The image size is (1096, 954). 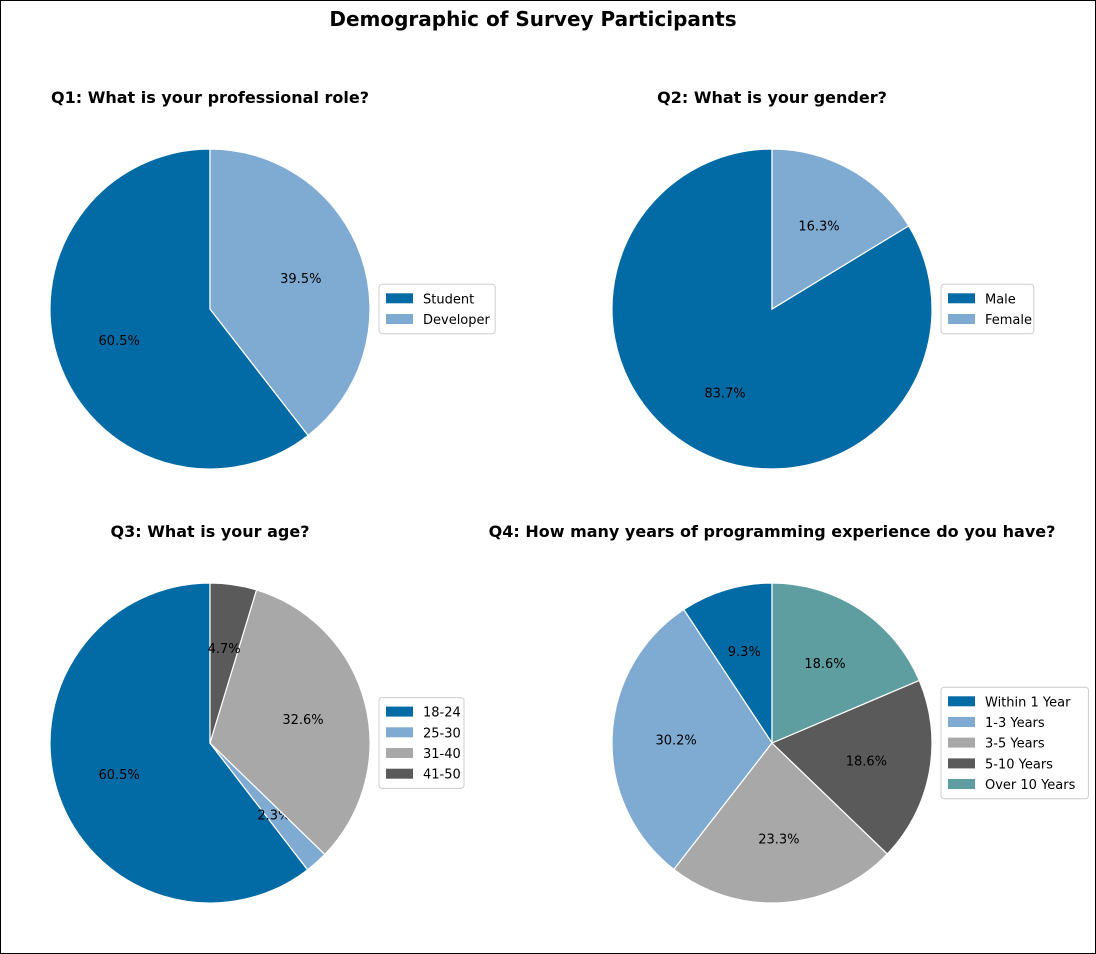 What do you see at coordinates (1008, 320) in the screenshot?
I see `legend-entry: Female` at bounding box center [1008, 320].